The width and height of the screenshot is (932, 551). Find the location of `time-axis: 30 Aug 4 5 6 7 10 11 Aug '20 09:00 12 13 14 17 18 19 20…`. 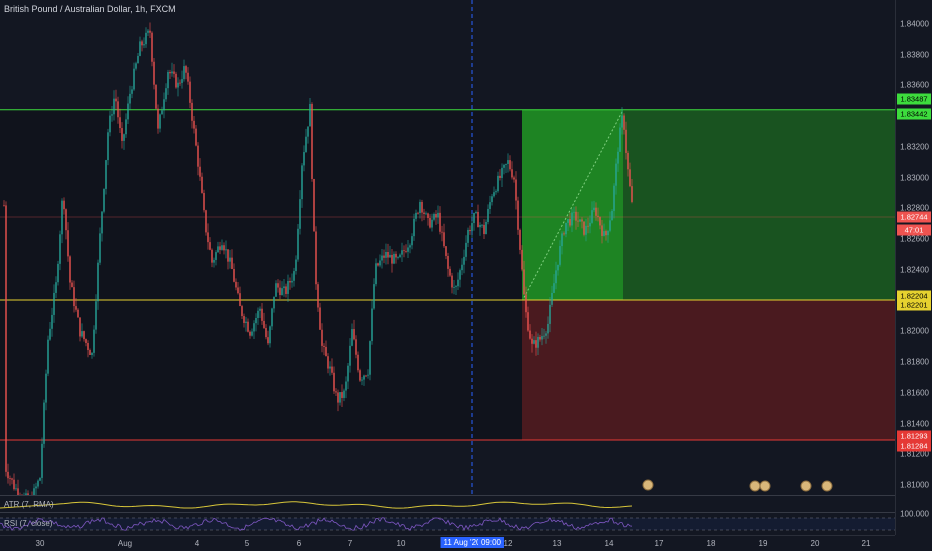

time-axis: 30 Aug 4 5 6 7 10 11 Aug '20 09:00 12 13 14 17 18 19 20… is located at coordinates (447, 543).